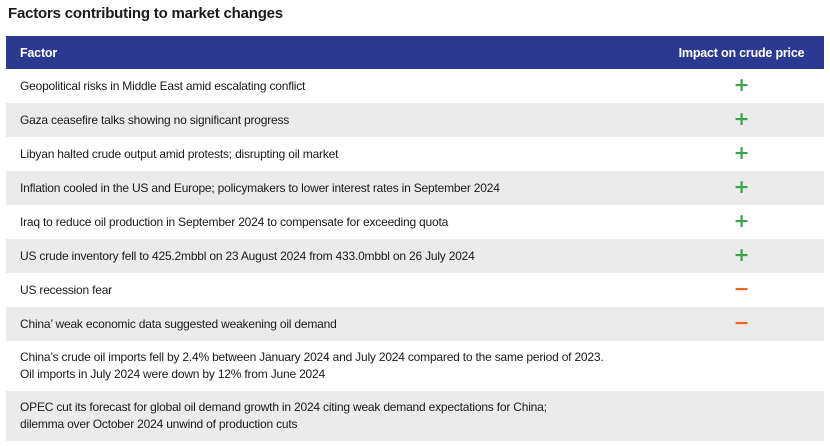 This screenshot has width=830, height=446. What do you see at coordinates (39, 52) in the screenshot?
I see `factor-column-header: Factor` at bounding box center [39, 52].